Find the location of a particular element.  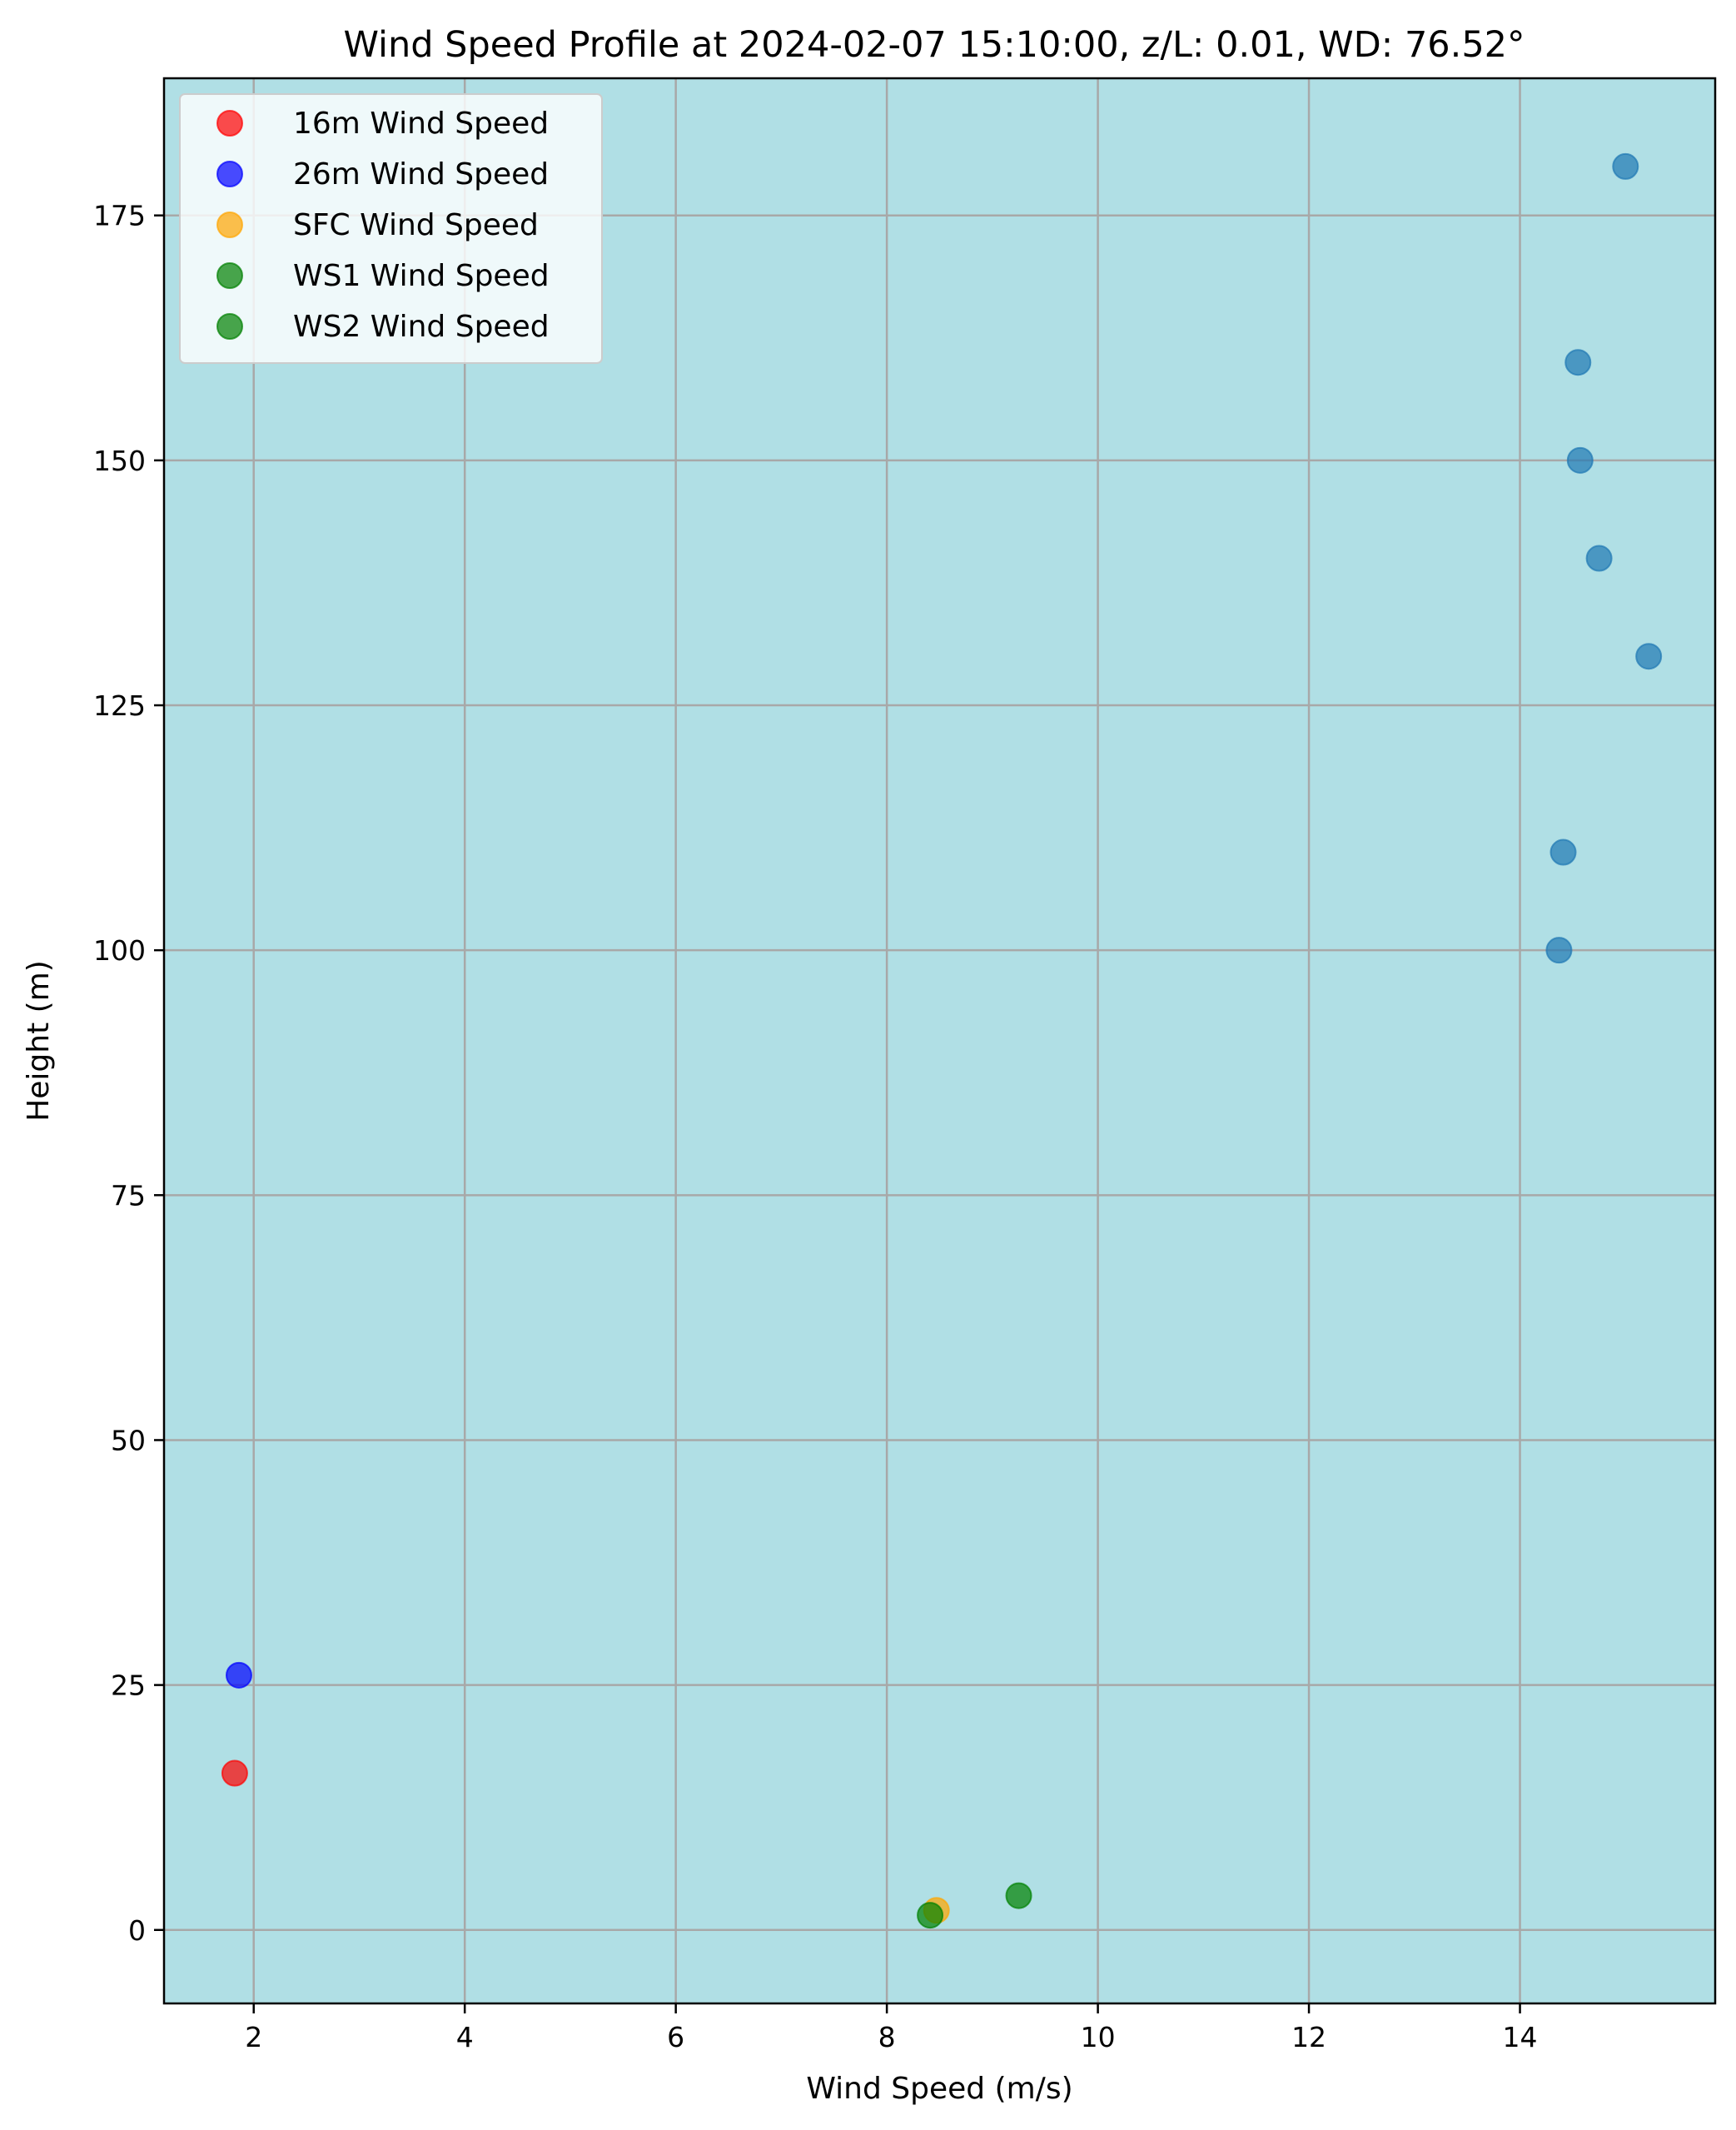

y-tick-label: 75 is located at coordinates (128, 1195).